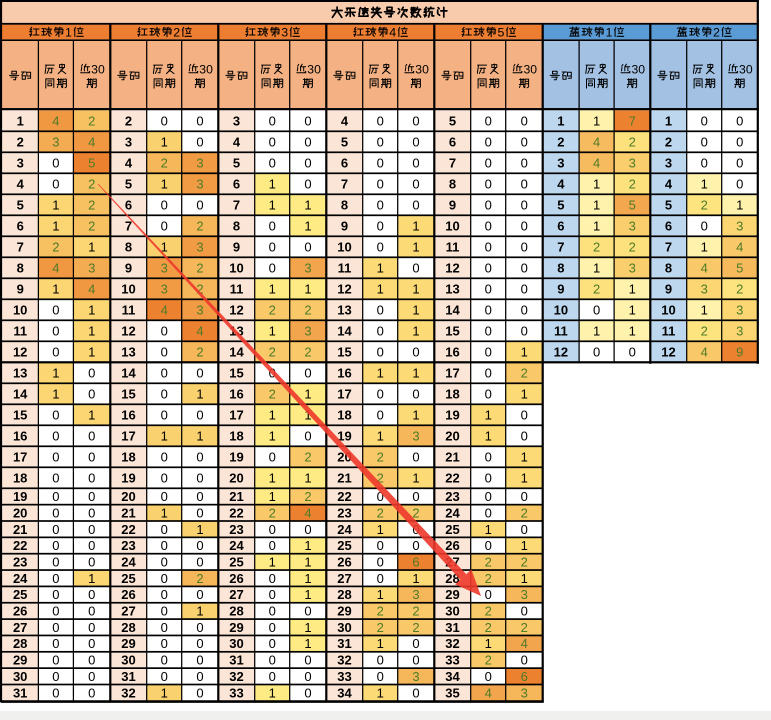  Describe the element at coordinates (344, 660) in the screenshot. I see `svg-text: 32` at that location.